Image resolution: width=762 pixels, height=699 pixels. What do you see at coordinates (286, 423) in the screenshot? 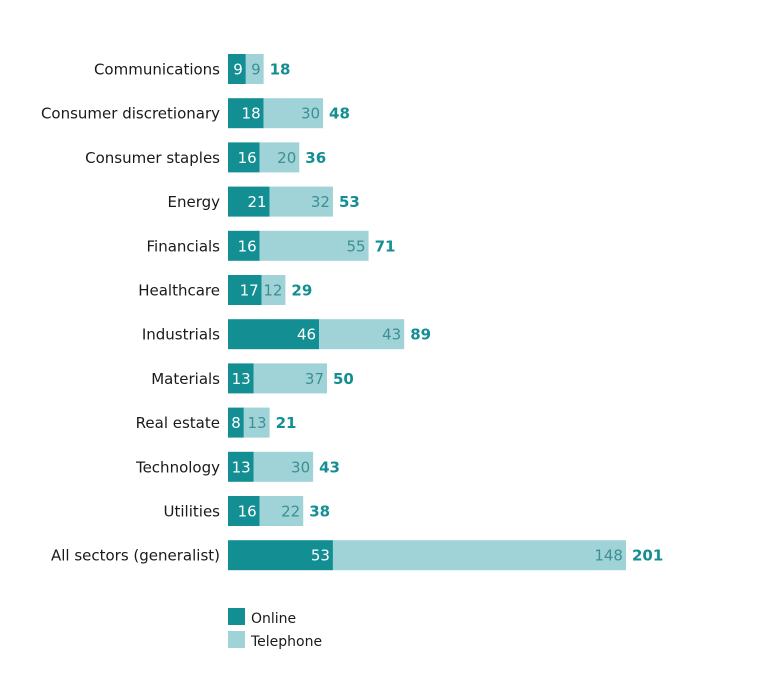
I see `total-value-label: 21` at bounding box center [286, 423].